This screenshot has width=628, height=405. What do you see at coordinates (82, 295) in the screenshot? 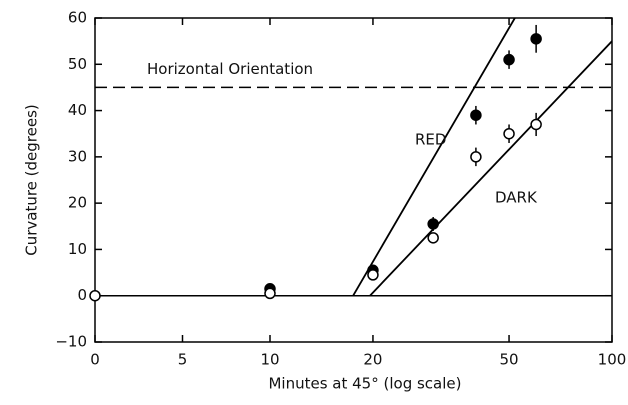
I see `y-tick-label: 0` at bounding box center [82, 295].